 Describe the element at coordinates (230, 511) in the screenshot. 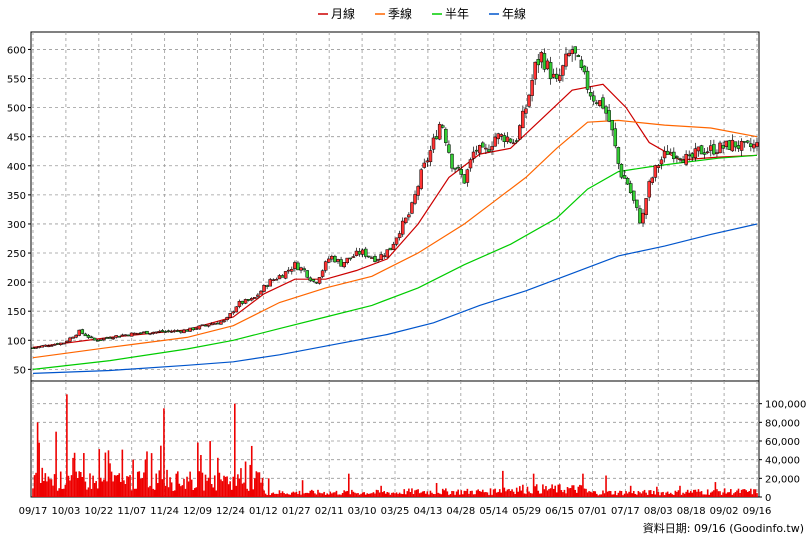

I see `x-tick-label: 12/24` at that location.